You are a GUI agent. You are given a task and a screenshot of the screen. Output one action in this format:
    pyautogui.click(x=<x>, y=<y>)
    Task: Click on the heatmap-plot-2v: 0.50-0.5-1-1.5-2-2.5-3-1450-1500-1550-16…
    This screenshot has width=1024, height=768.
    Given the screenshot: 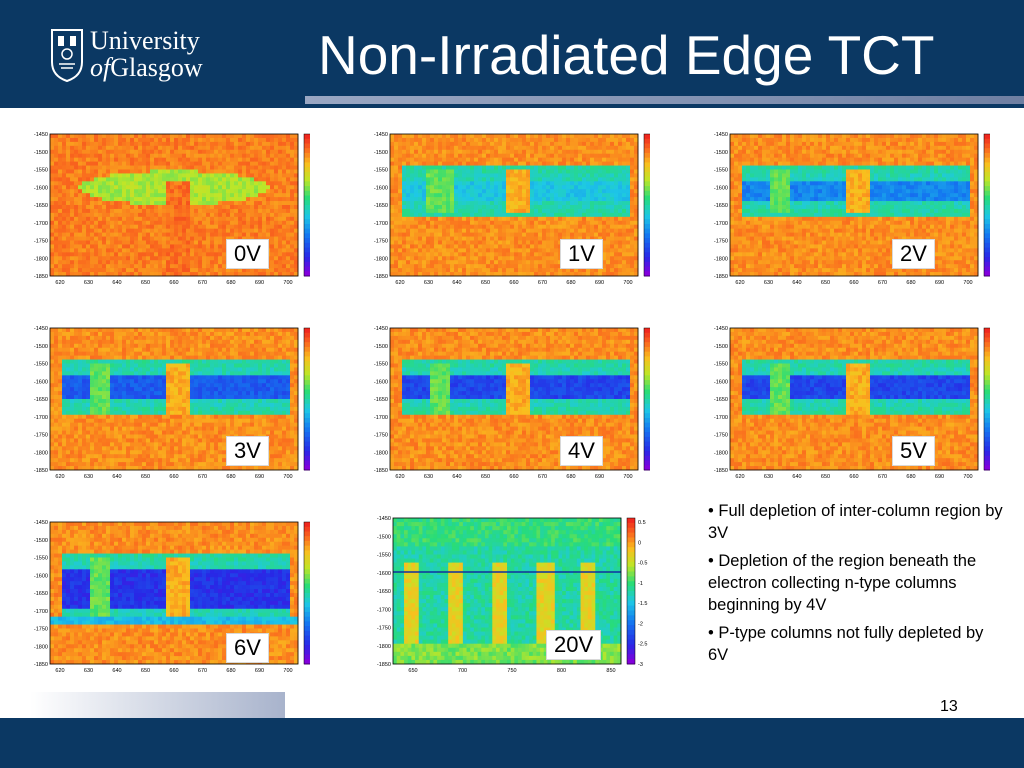 What is the action you would take?
    pyautogui.click(x=850, y=208)
    